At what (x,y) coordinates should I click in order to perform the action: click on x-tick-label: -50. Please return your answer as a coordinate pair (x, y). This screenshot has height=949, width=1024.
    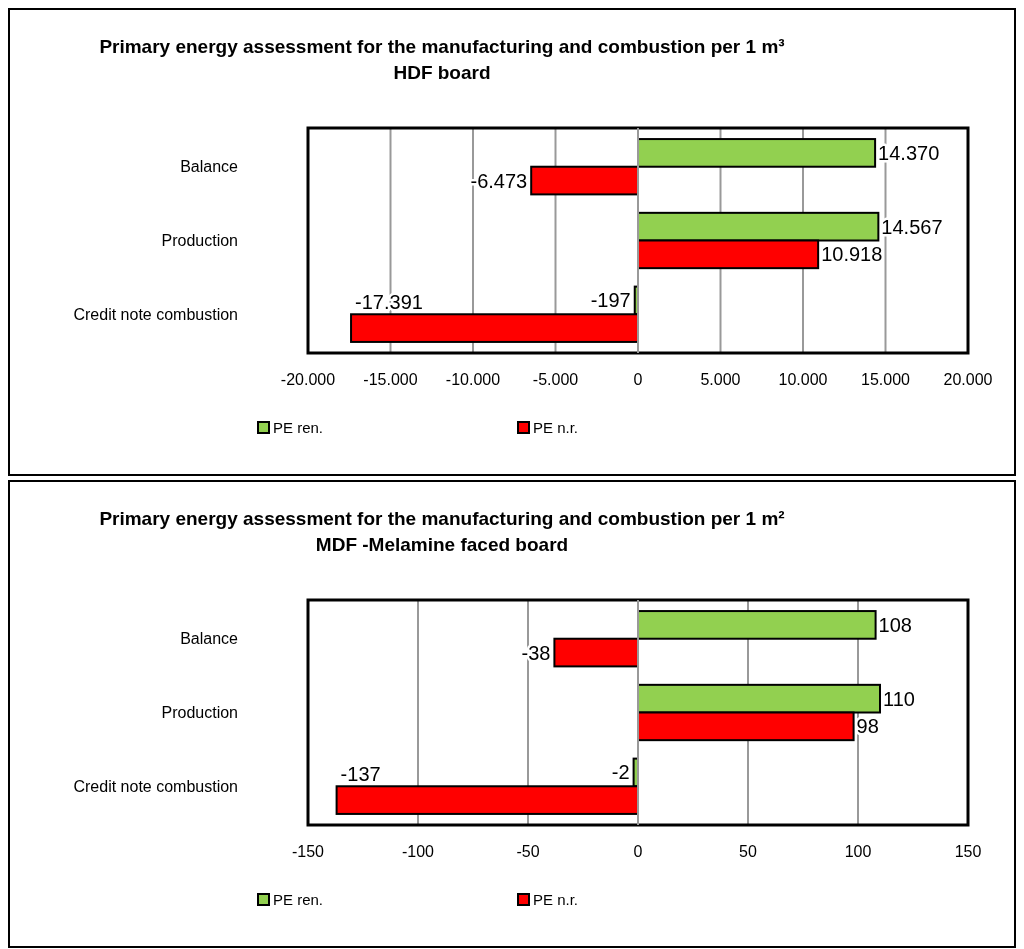
    Looking at the image, I should click on (528, 851).